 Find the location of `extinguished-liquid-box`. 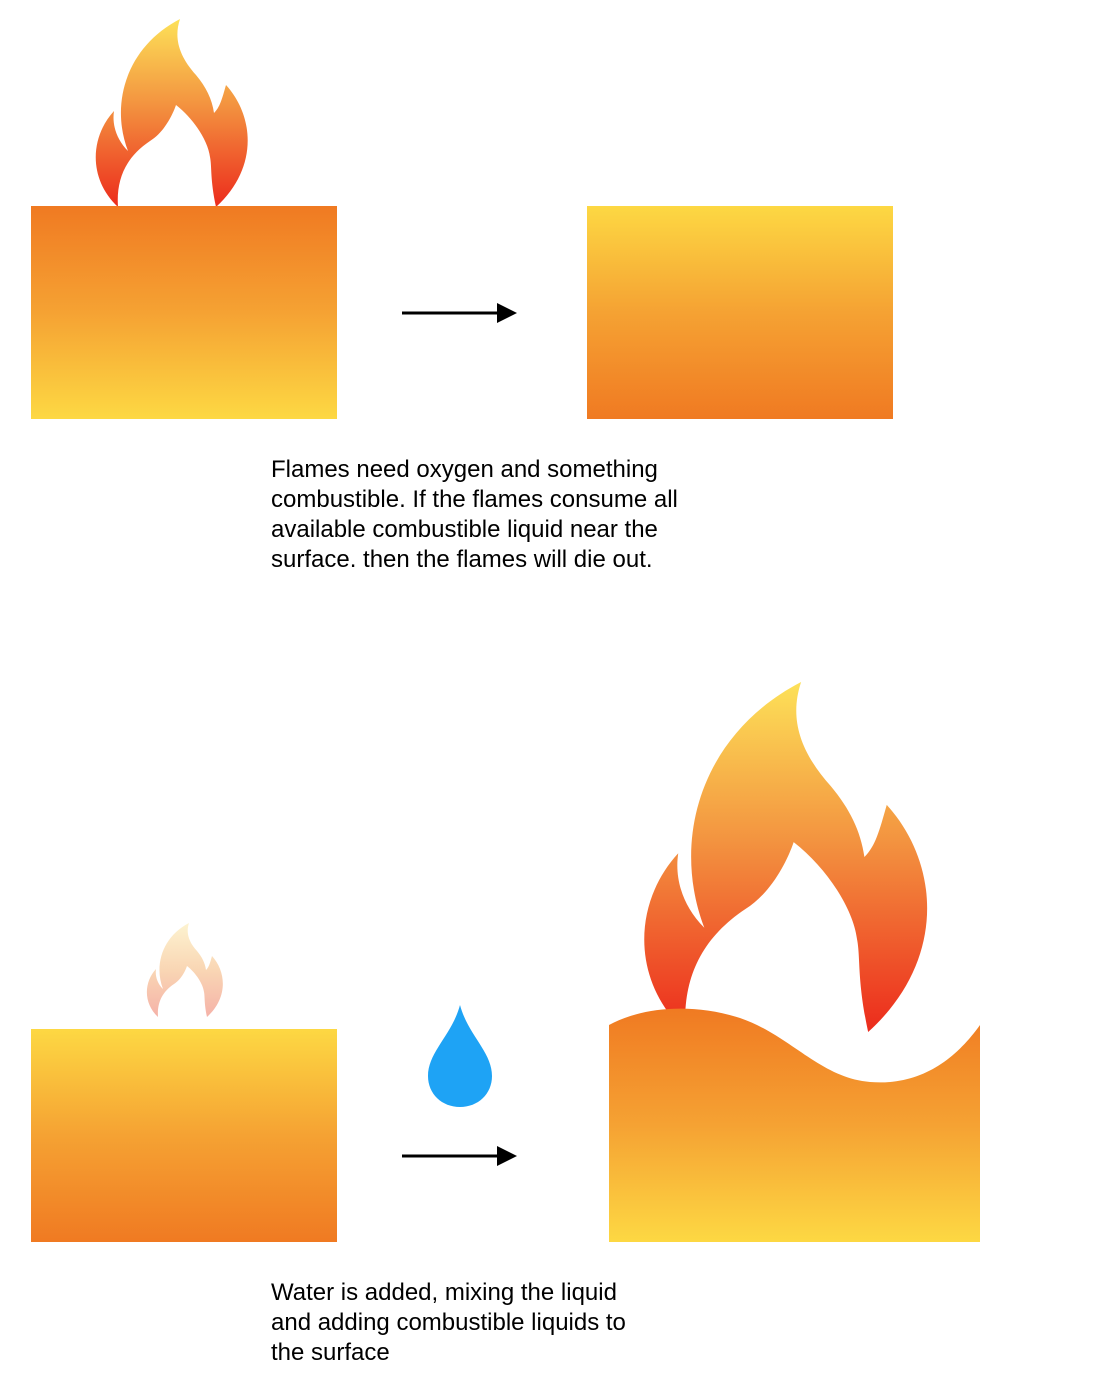

extinguished-liquid-box is located at coordinates (740, 312).